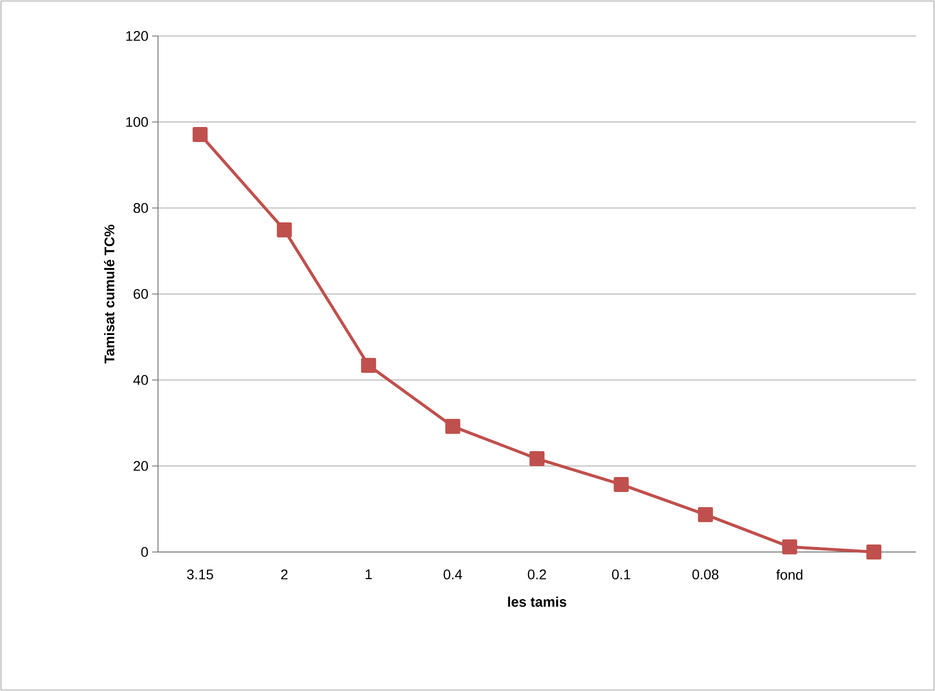 This screenshot has height=691, width=935. I want to click on y-tick-label: 60, so click(141, 294).